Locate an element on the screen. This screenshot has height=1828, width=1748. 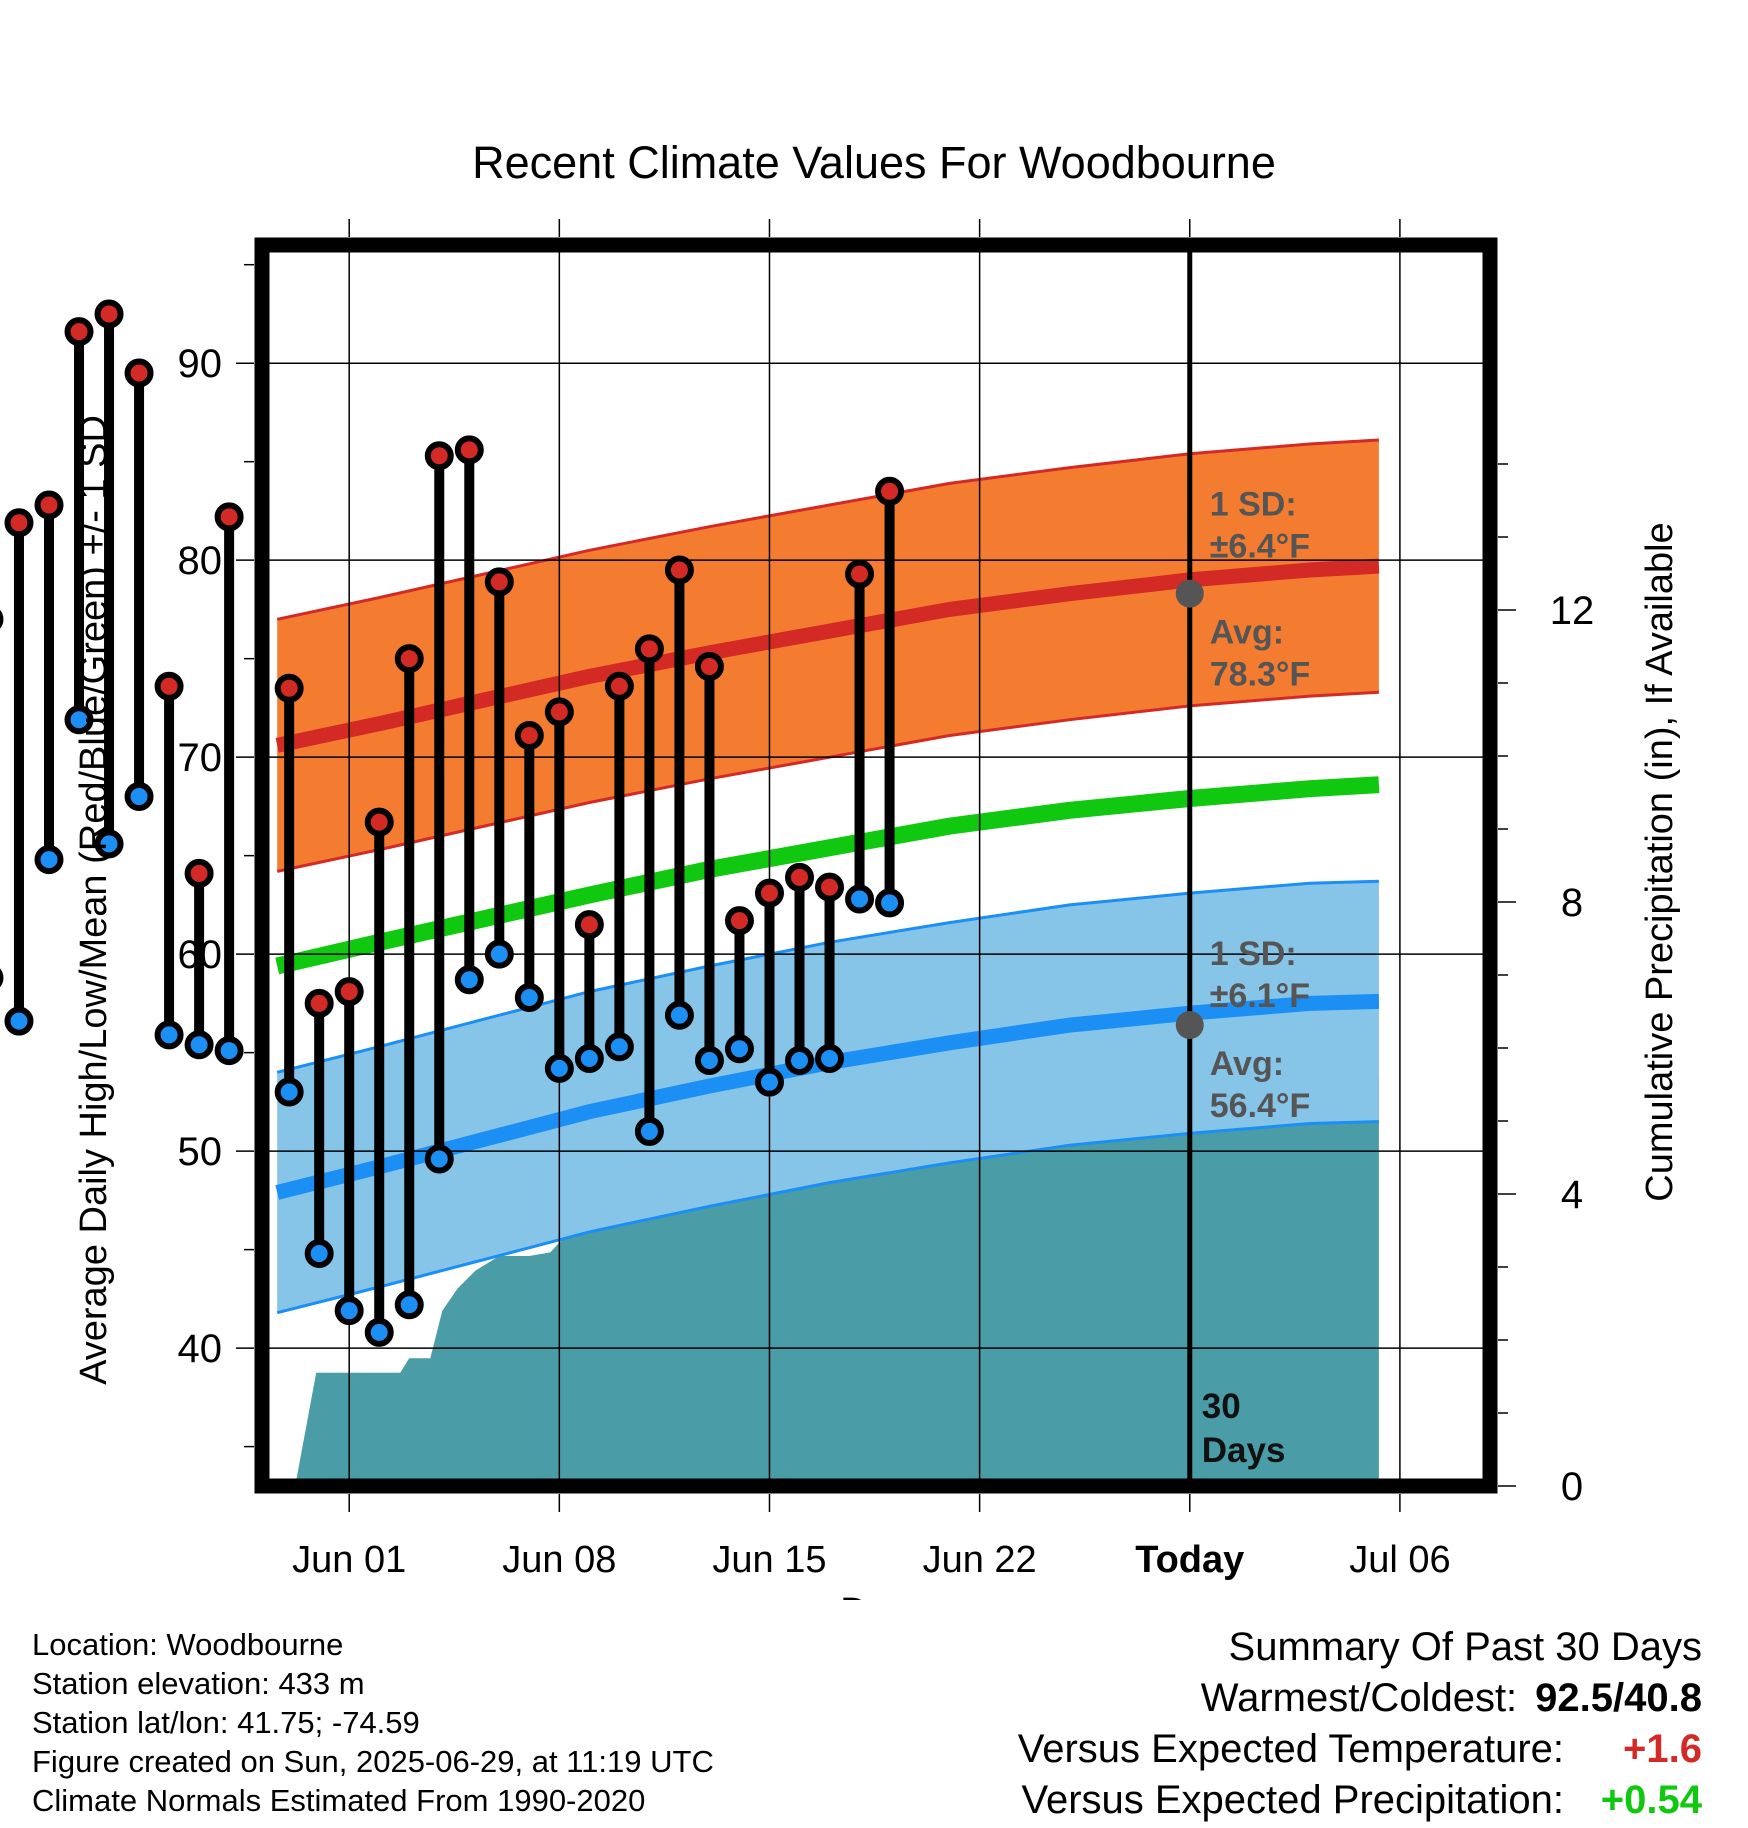
precip-area is located at coordinates (837, 1279).